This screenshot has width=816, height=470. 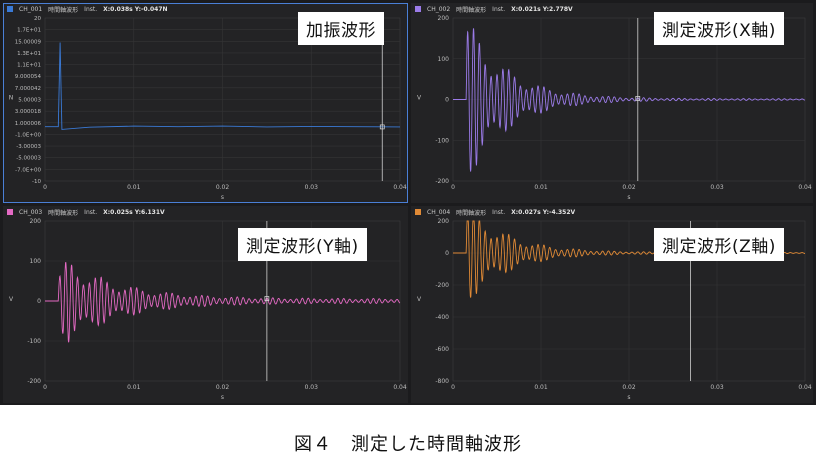 I want to click on y-tick-label: -5.00003, so click(x=28, y=159).